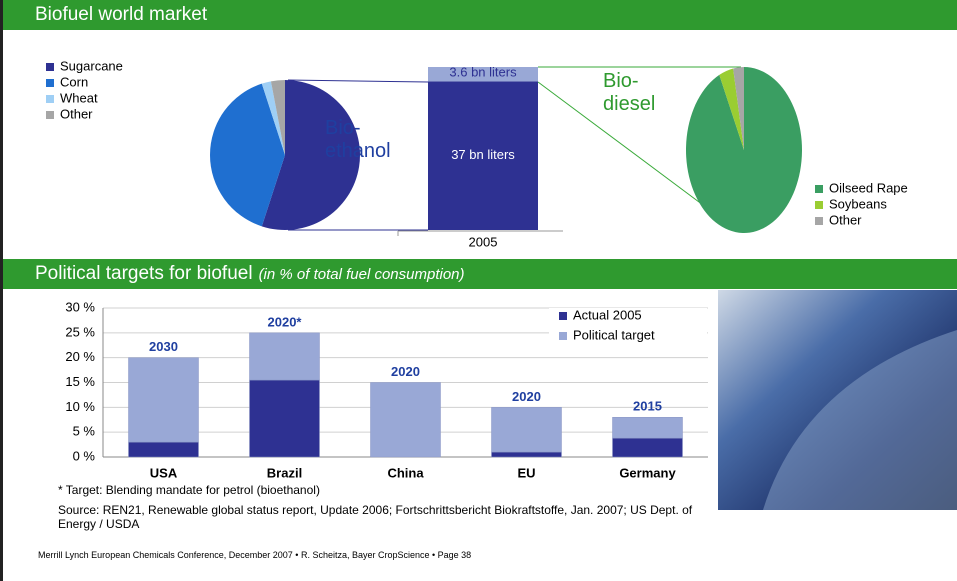 This screenshot has height=581, width=957. I want to click on legend-box, so click(628, 330).